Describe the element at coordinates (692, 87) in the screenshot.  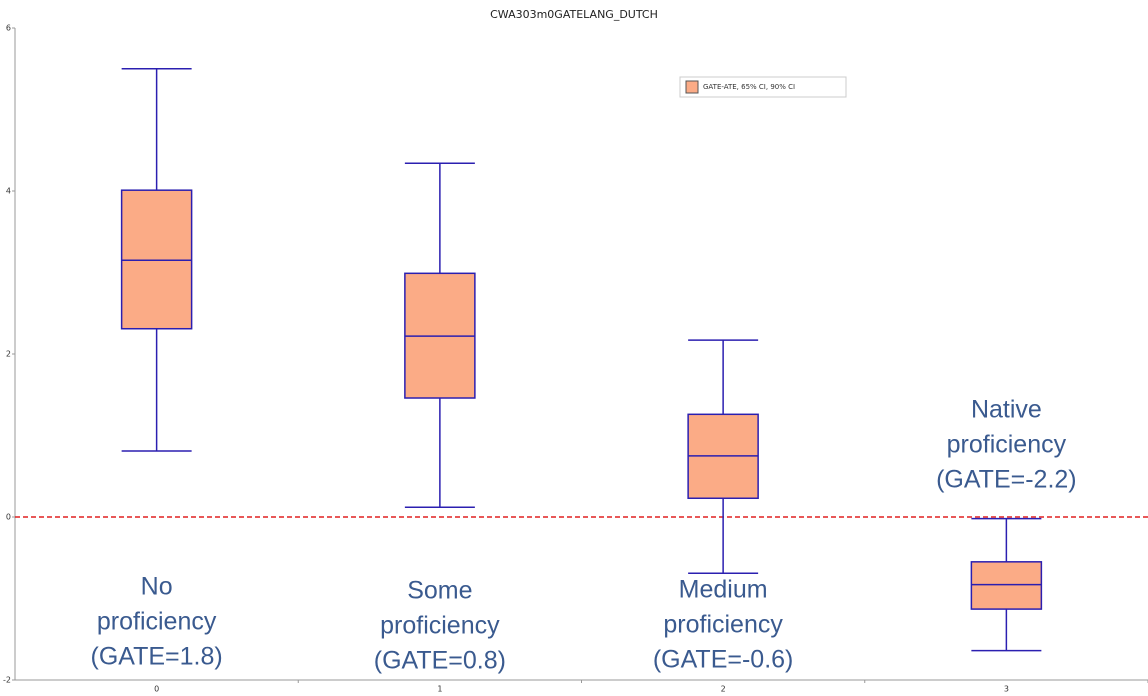
I see `legend-swatch` at that location.